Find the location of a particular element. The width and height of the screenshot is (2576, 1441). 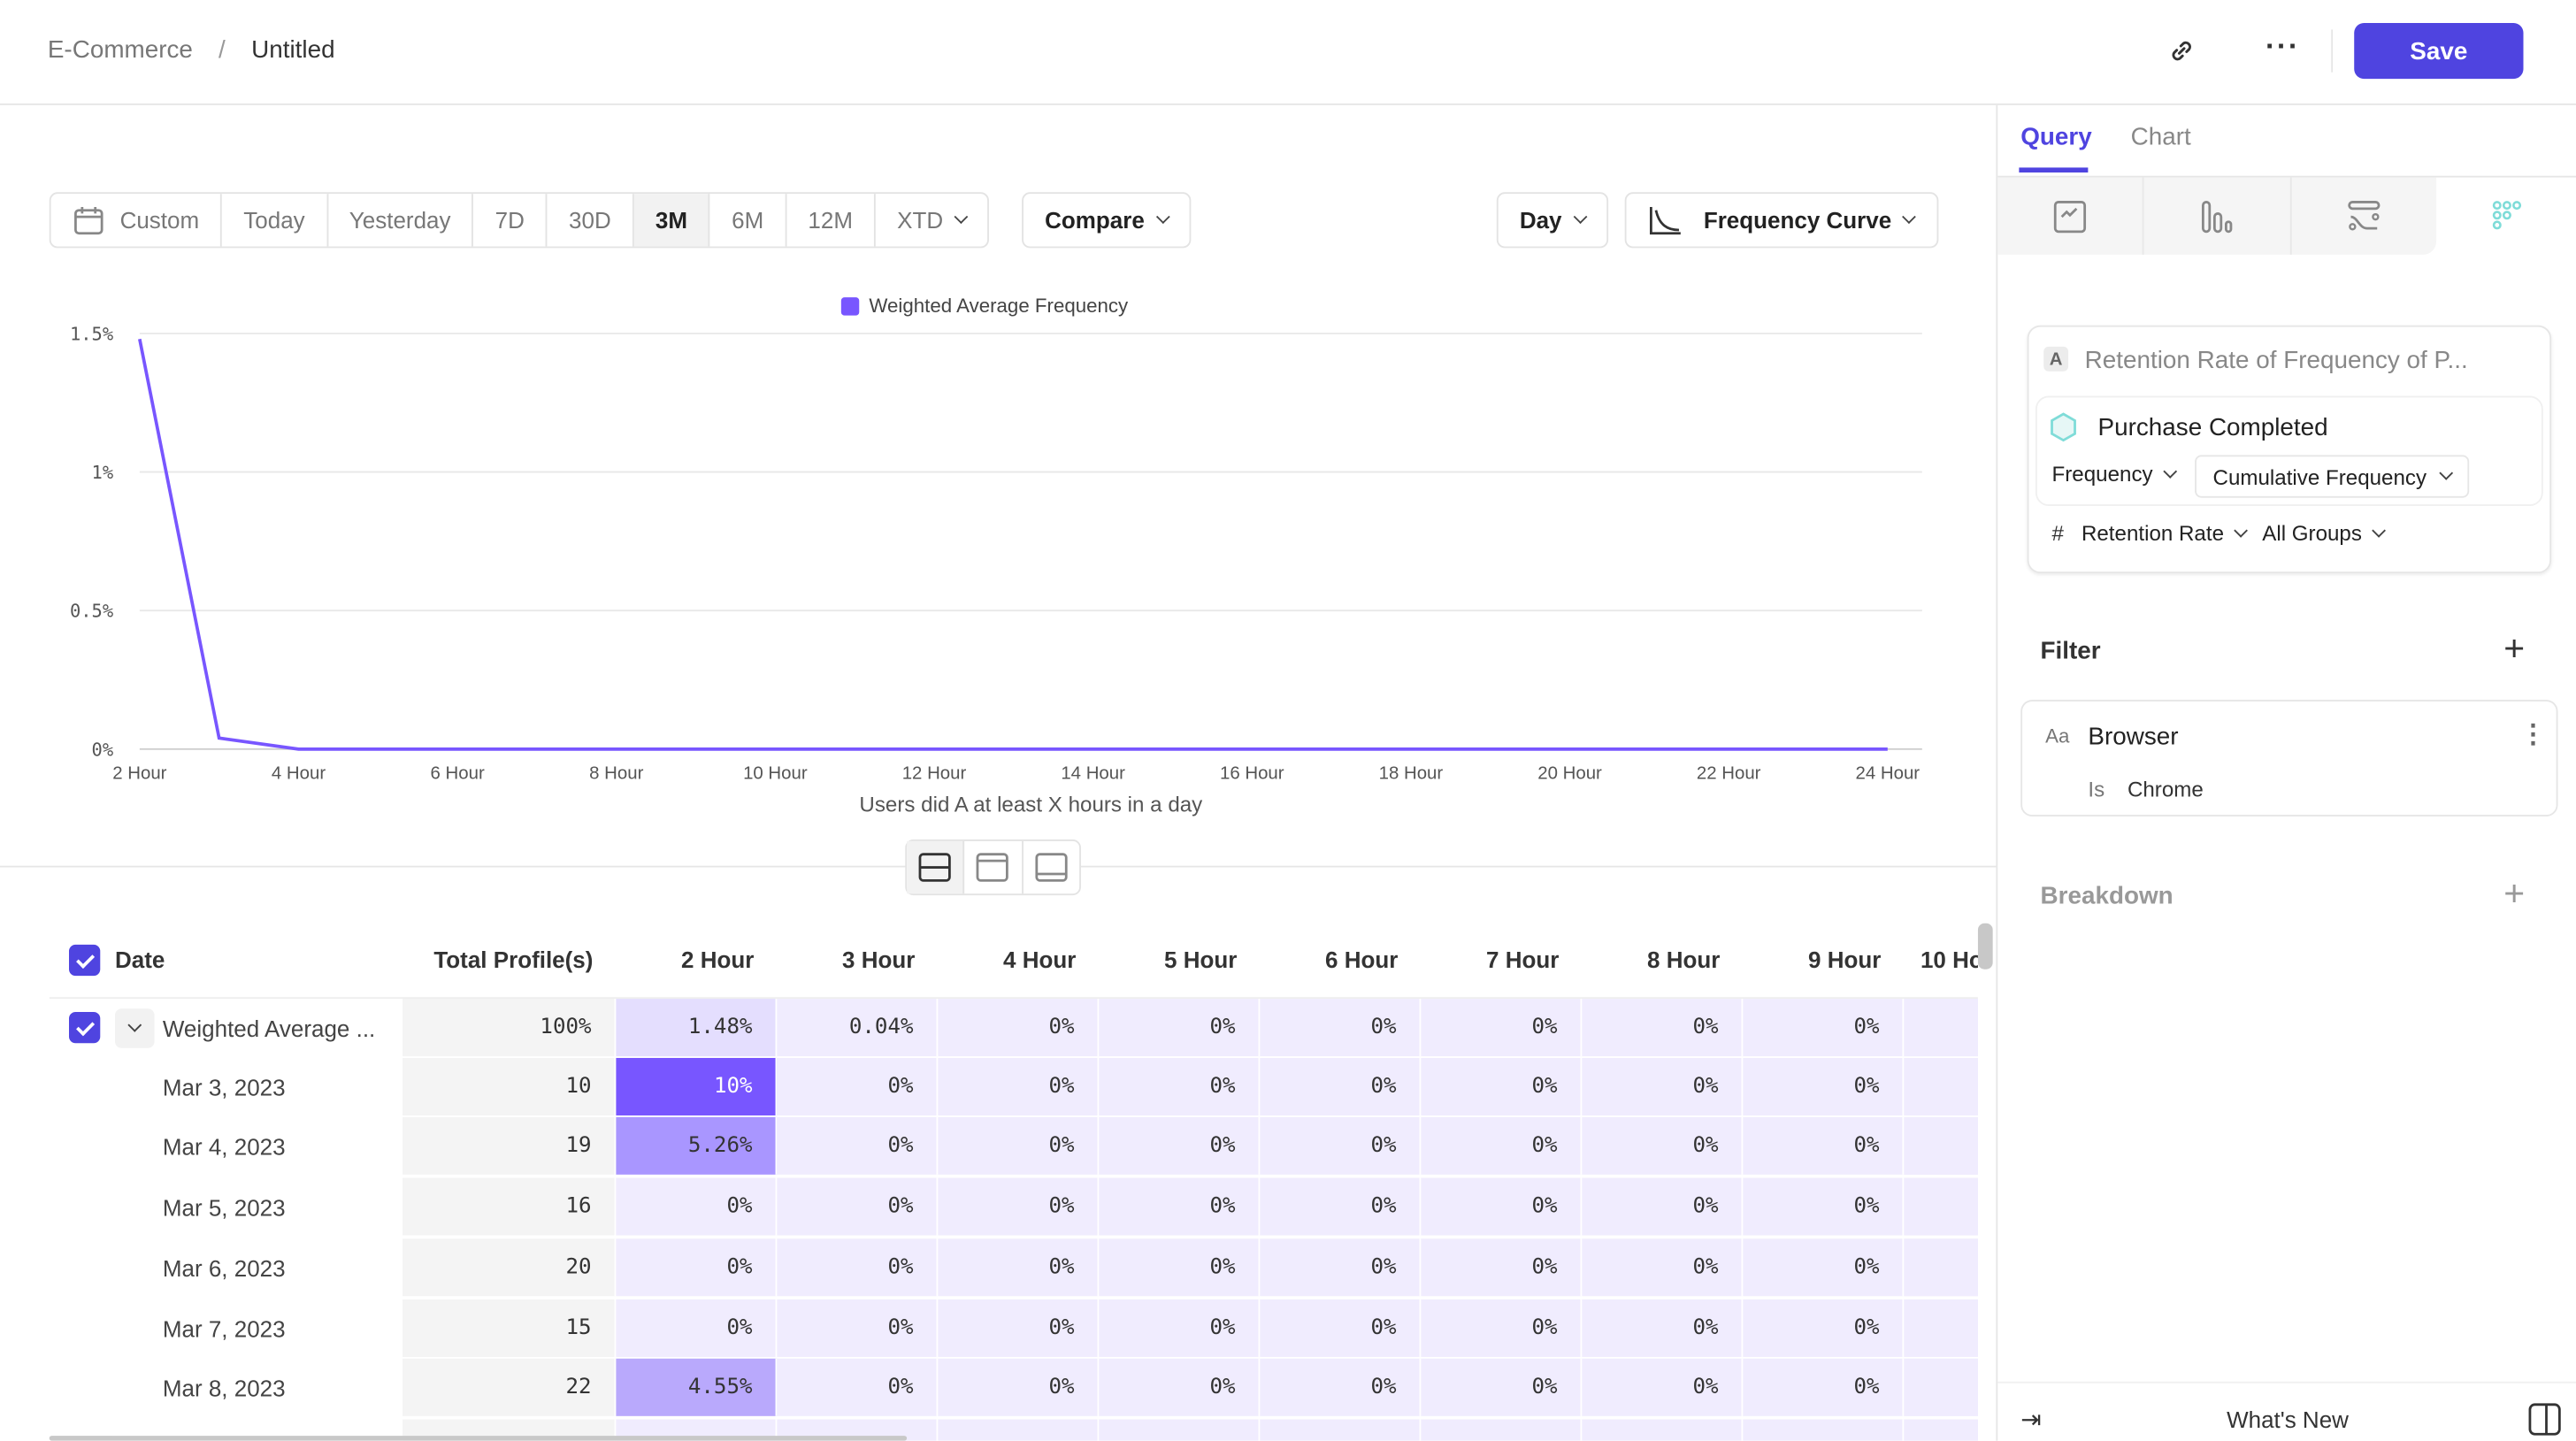

split-layout-button is located at coordinates (936, 867).